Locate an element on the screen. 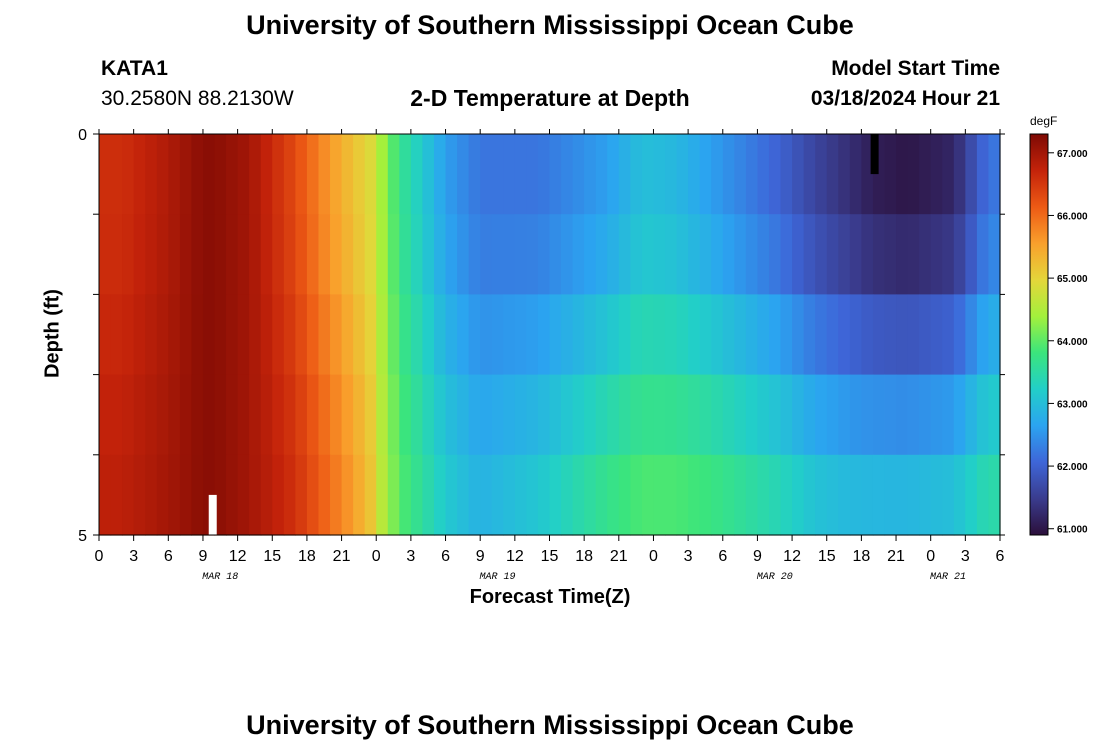 This screenshot has height=750, width=1100. x-tick-label: 9 is located at coordinates (757, 556).